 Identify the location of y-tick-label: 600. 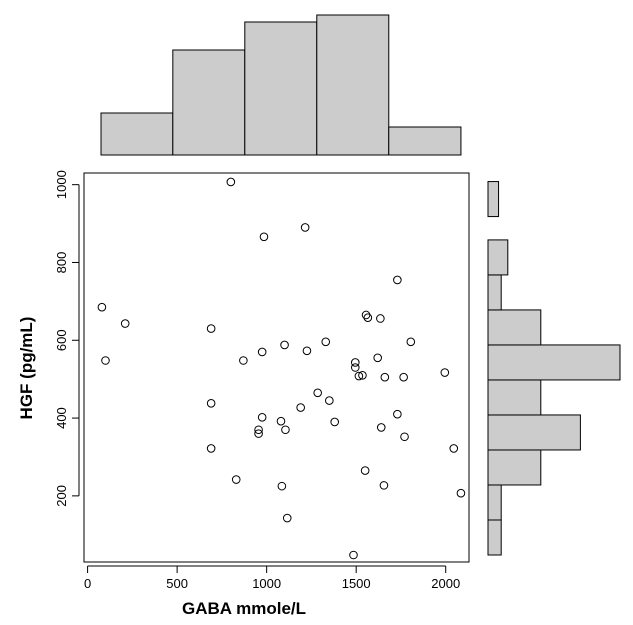
(61, 340).